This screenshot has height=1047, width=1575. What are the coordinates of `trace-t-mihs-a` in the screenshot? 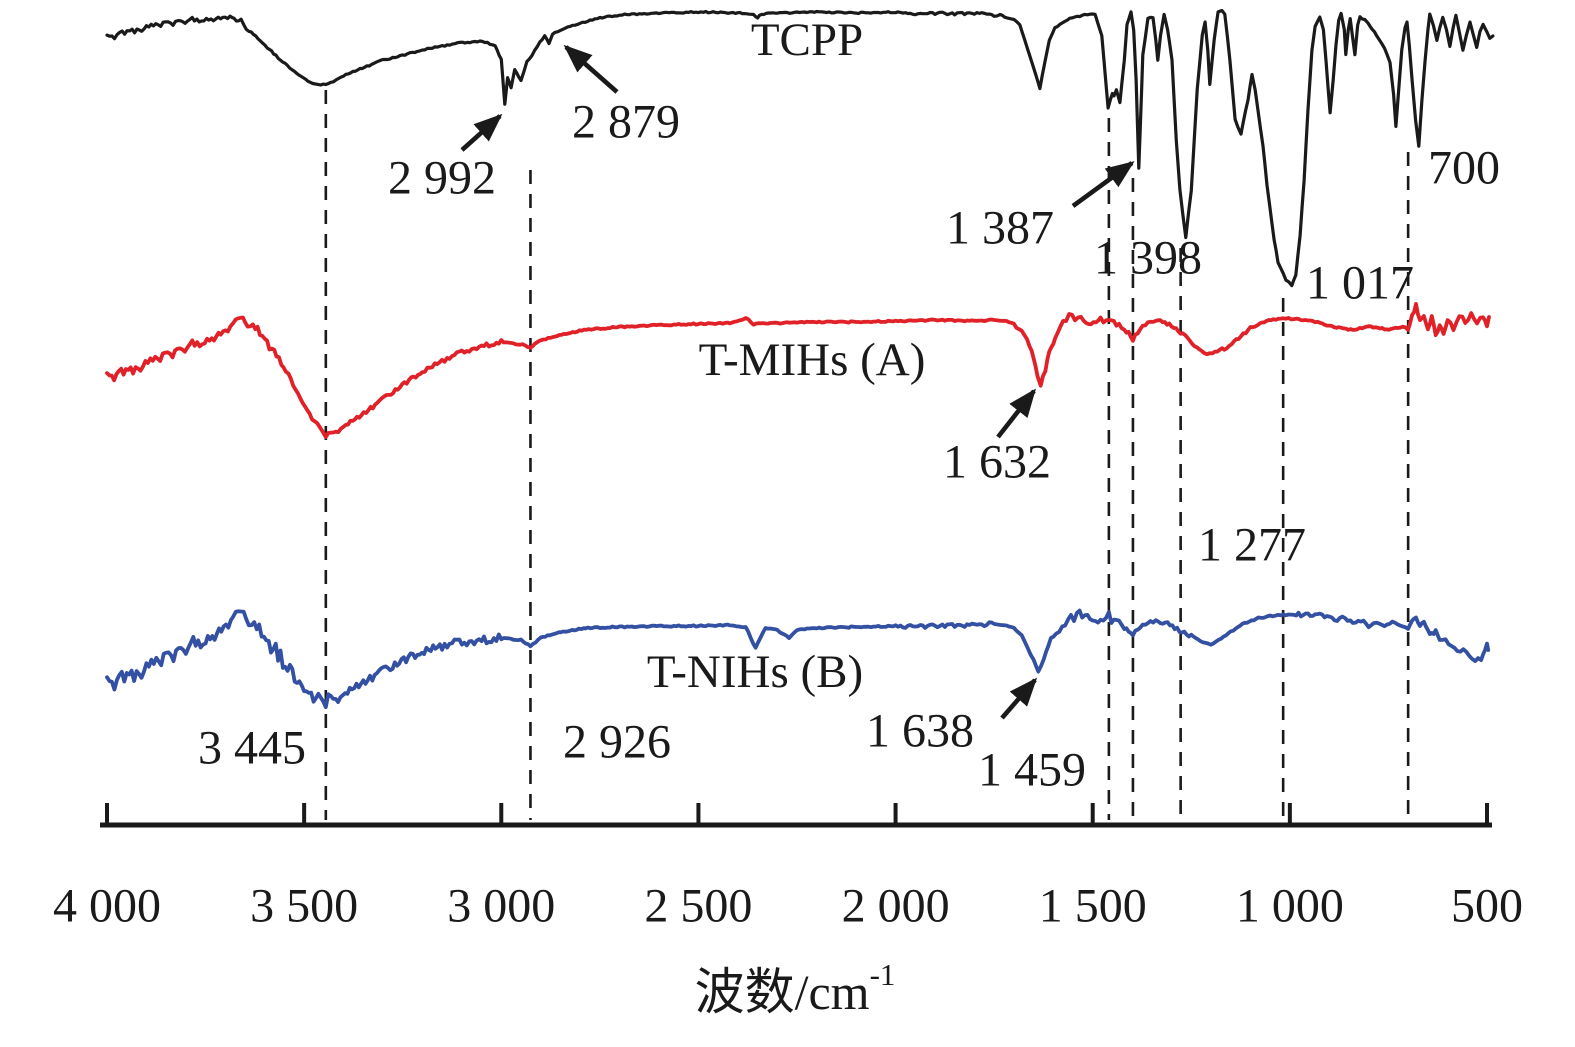 It's located at (798, 370).